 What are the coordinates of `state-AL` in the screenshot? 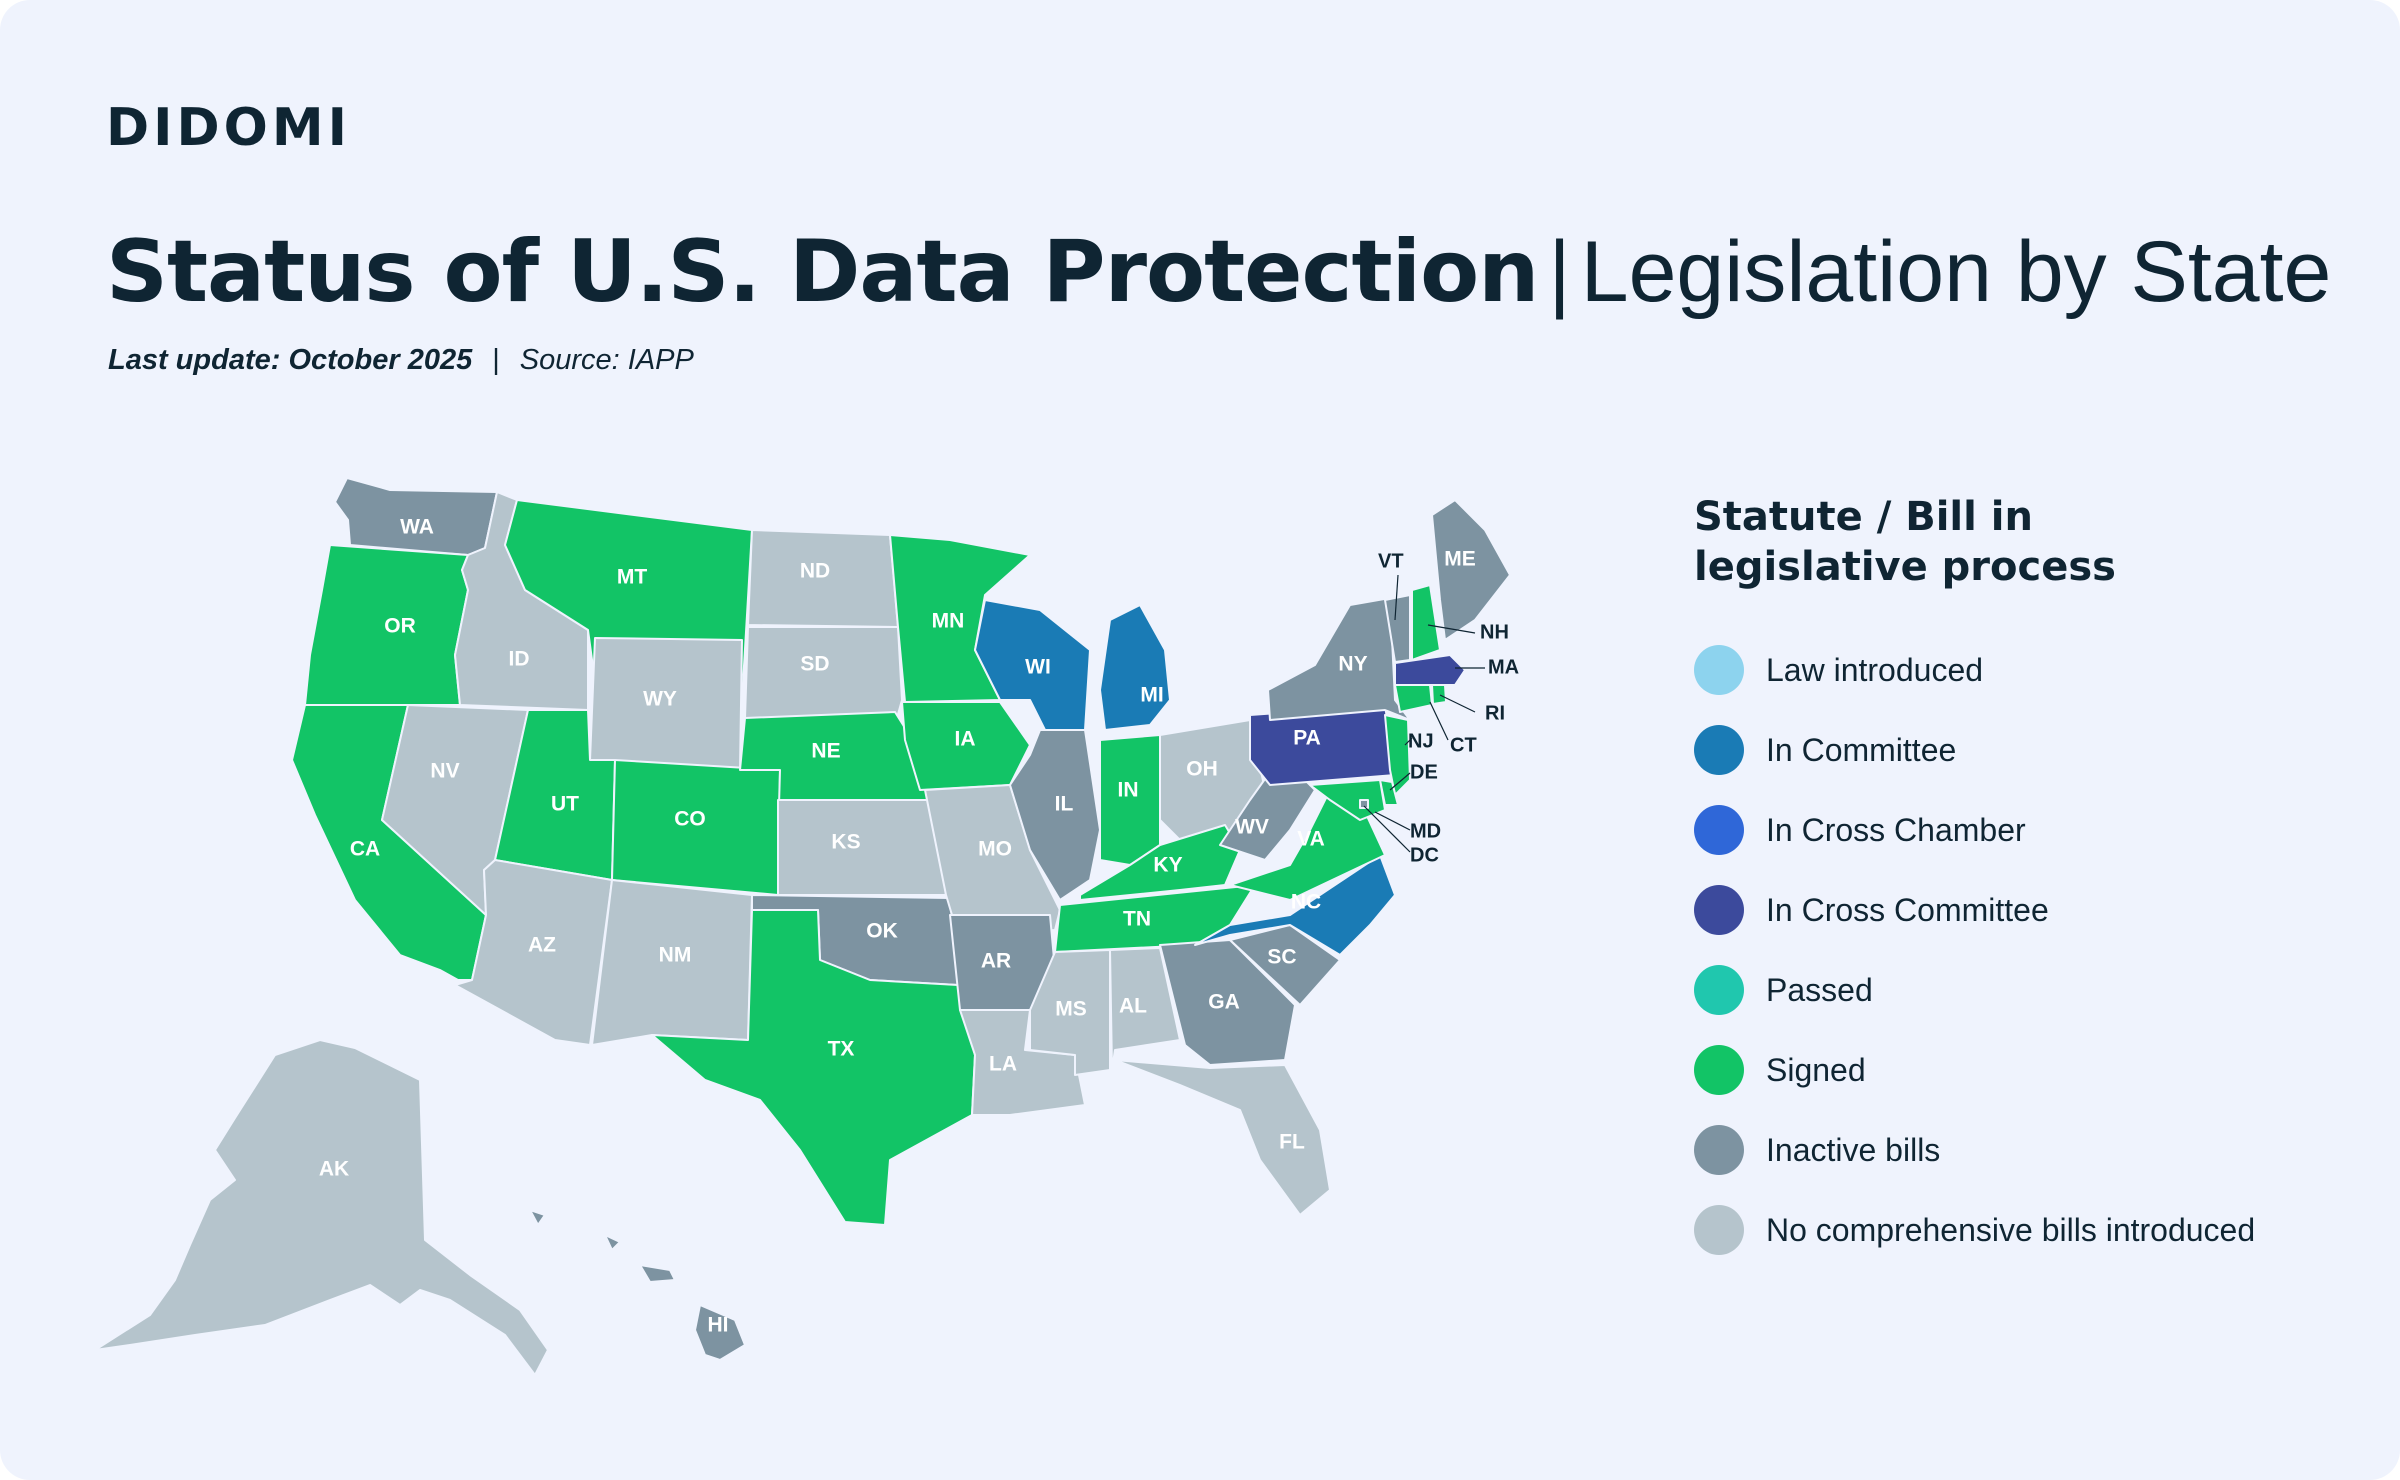 It's located at (1145, 1009).